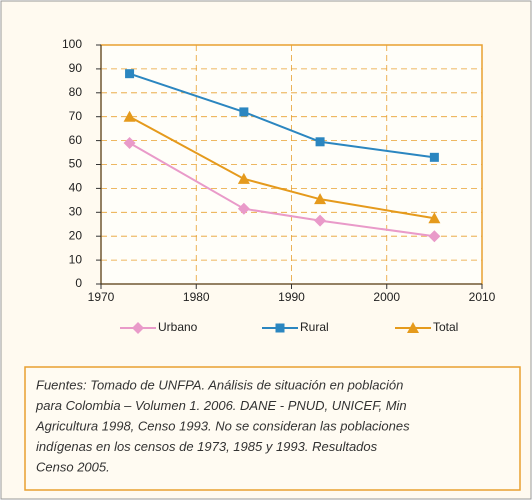  Describe the element at coordinates (76, 211) in the screenshot. I see `y-tick-label: 30` at that location.